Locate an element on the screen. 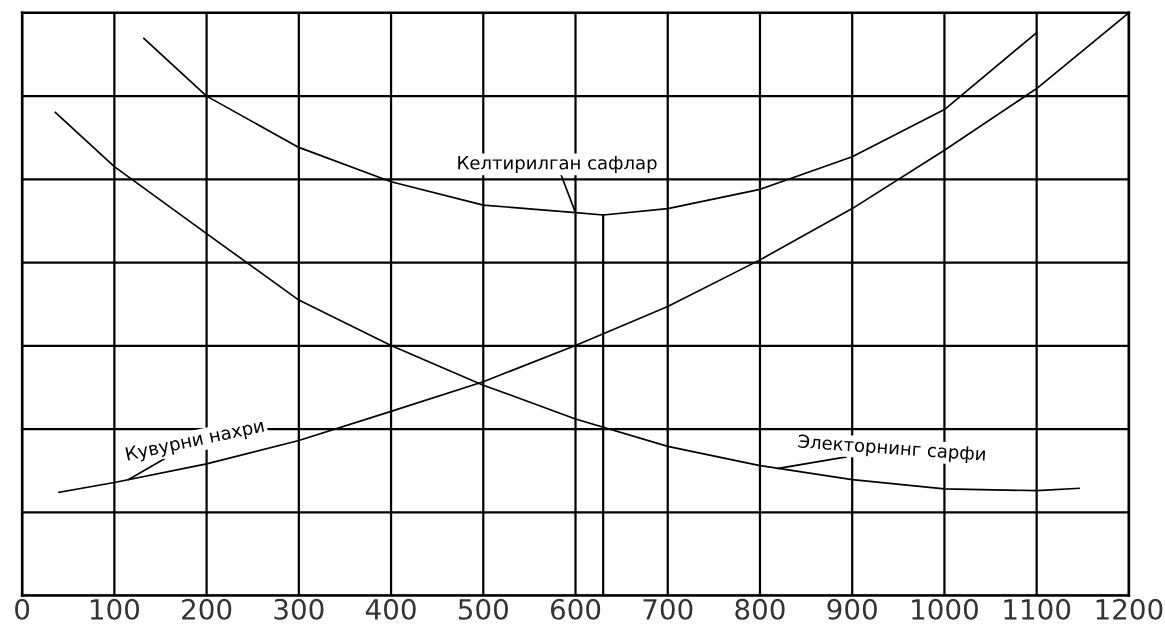 This screenshot has height=639, width=1165. x-tick-label: 200 is located at coordinates (207, 609).